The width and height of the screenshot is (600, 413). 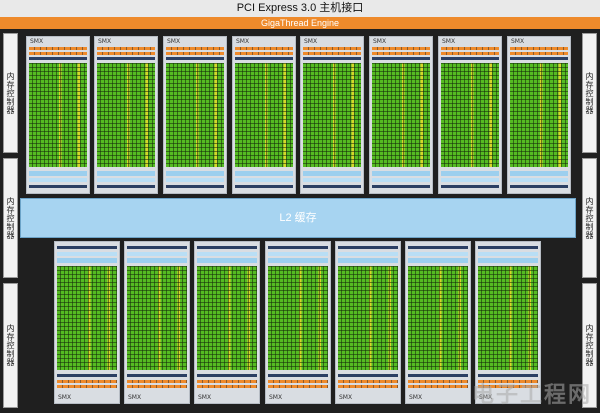 I want to click on gigathread-engine: GigaThread Engine, so click(x=300, y=23).